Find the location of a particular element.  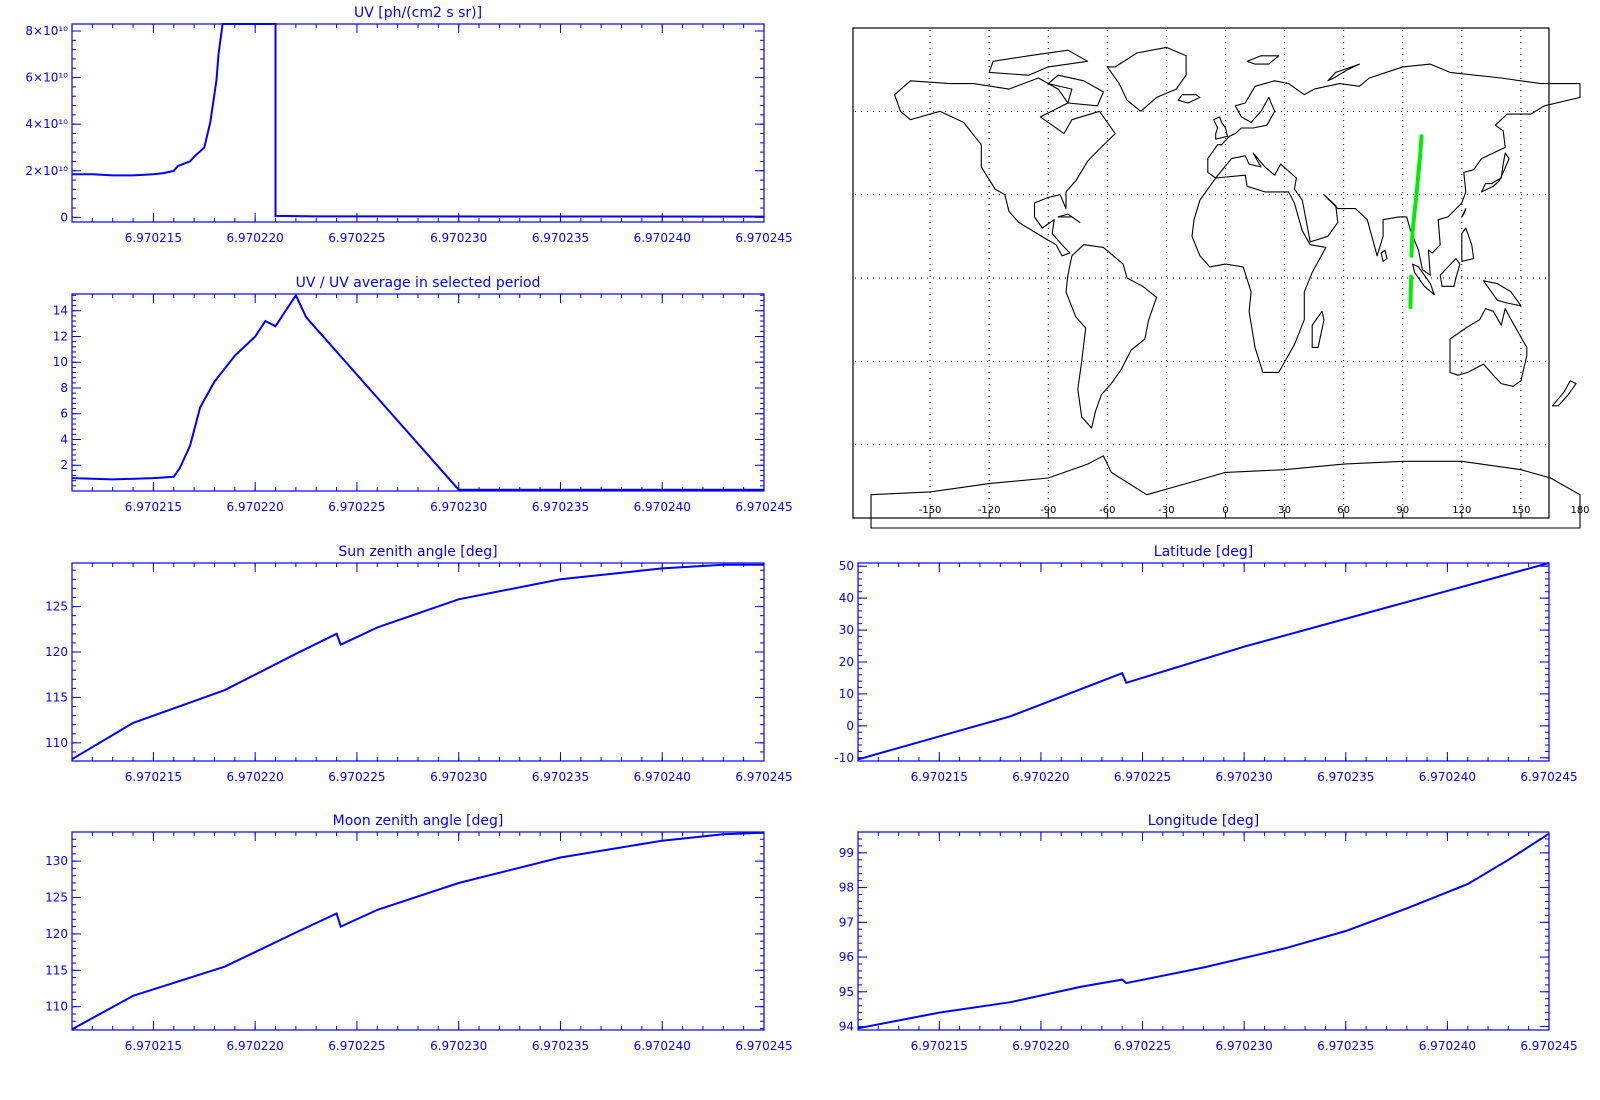

coastline-sumatra is located at coordinates (1423, 279).